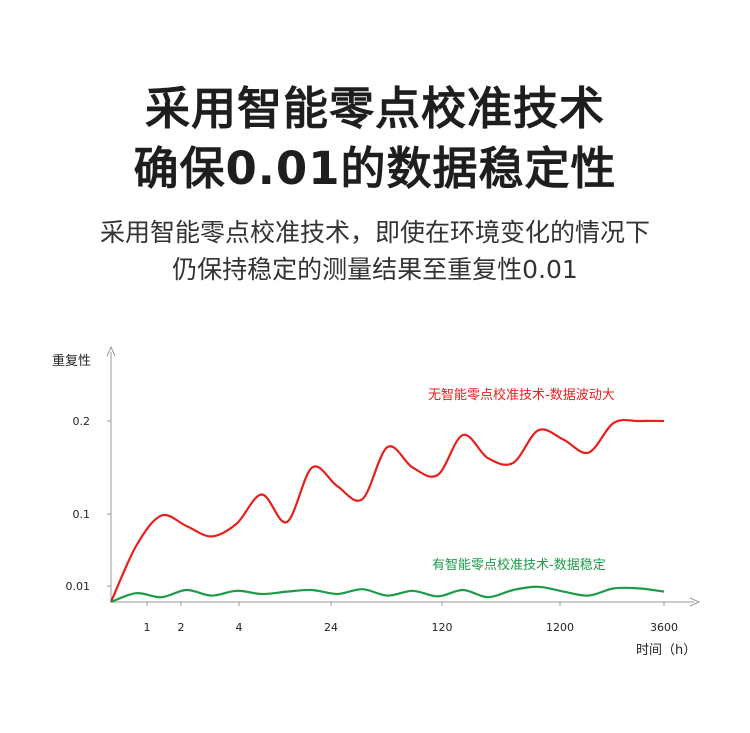  What do you see at coordinates (521, 395) in the screenshot?
I see `series-label-uncalibrated: 无智能零点校准技术-数据波动大` at bounding box center [521, 395].